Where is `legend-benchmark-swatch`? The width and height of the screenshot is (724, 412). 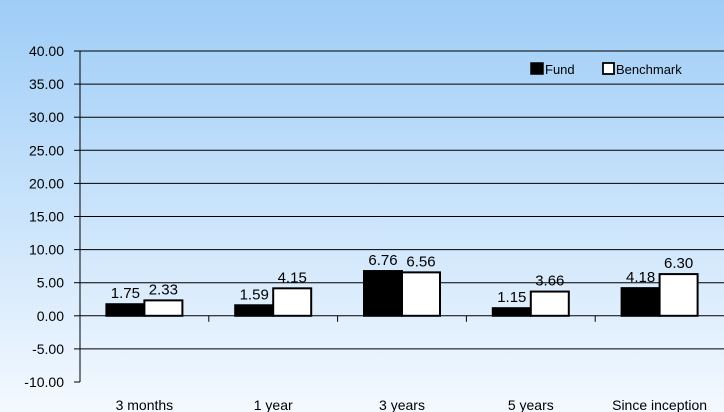
legend-benchmark-swatch is located at coordinates (608, 68).